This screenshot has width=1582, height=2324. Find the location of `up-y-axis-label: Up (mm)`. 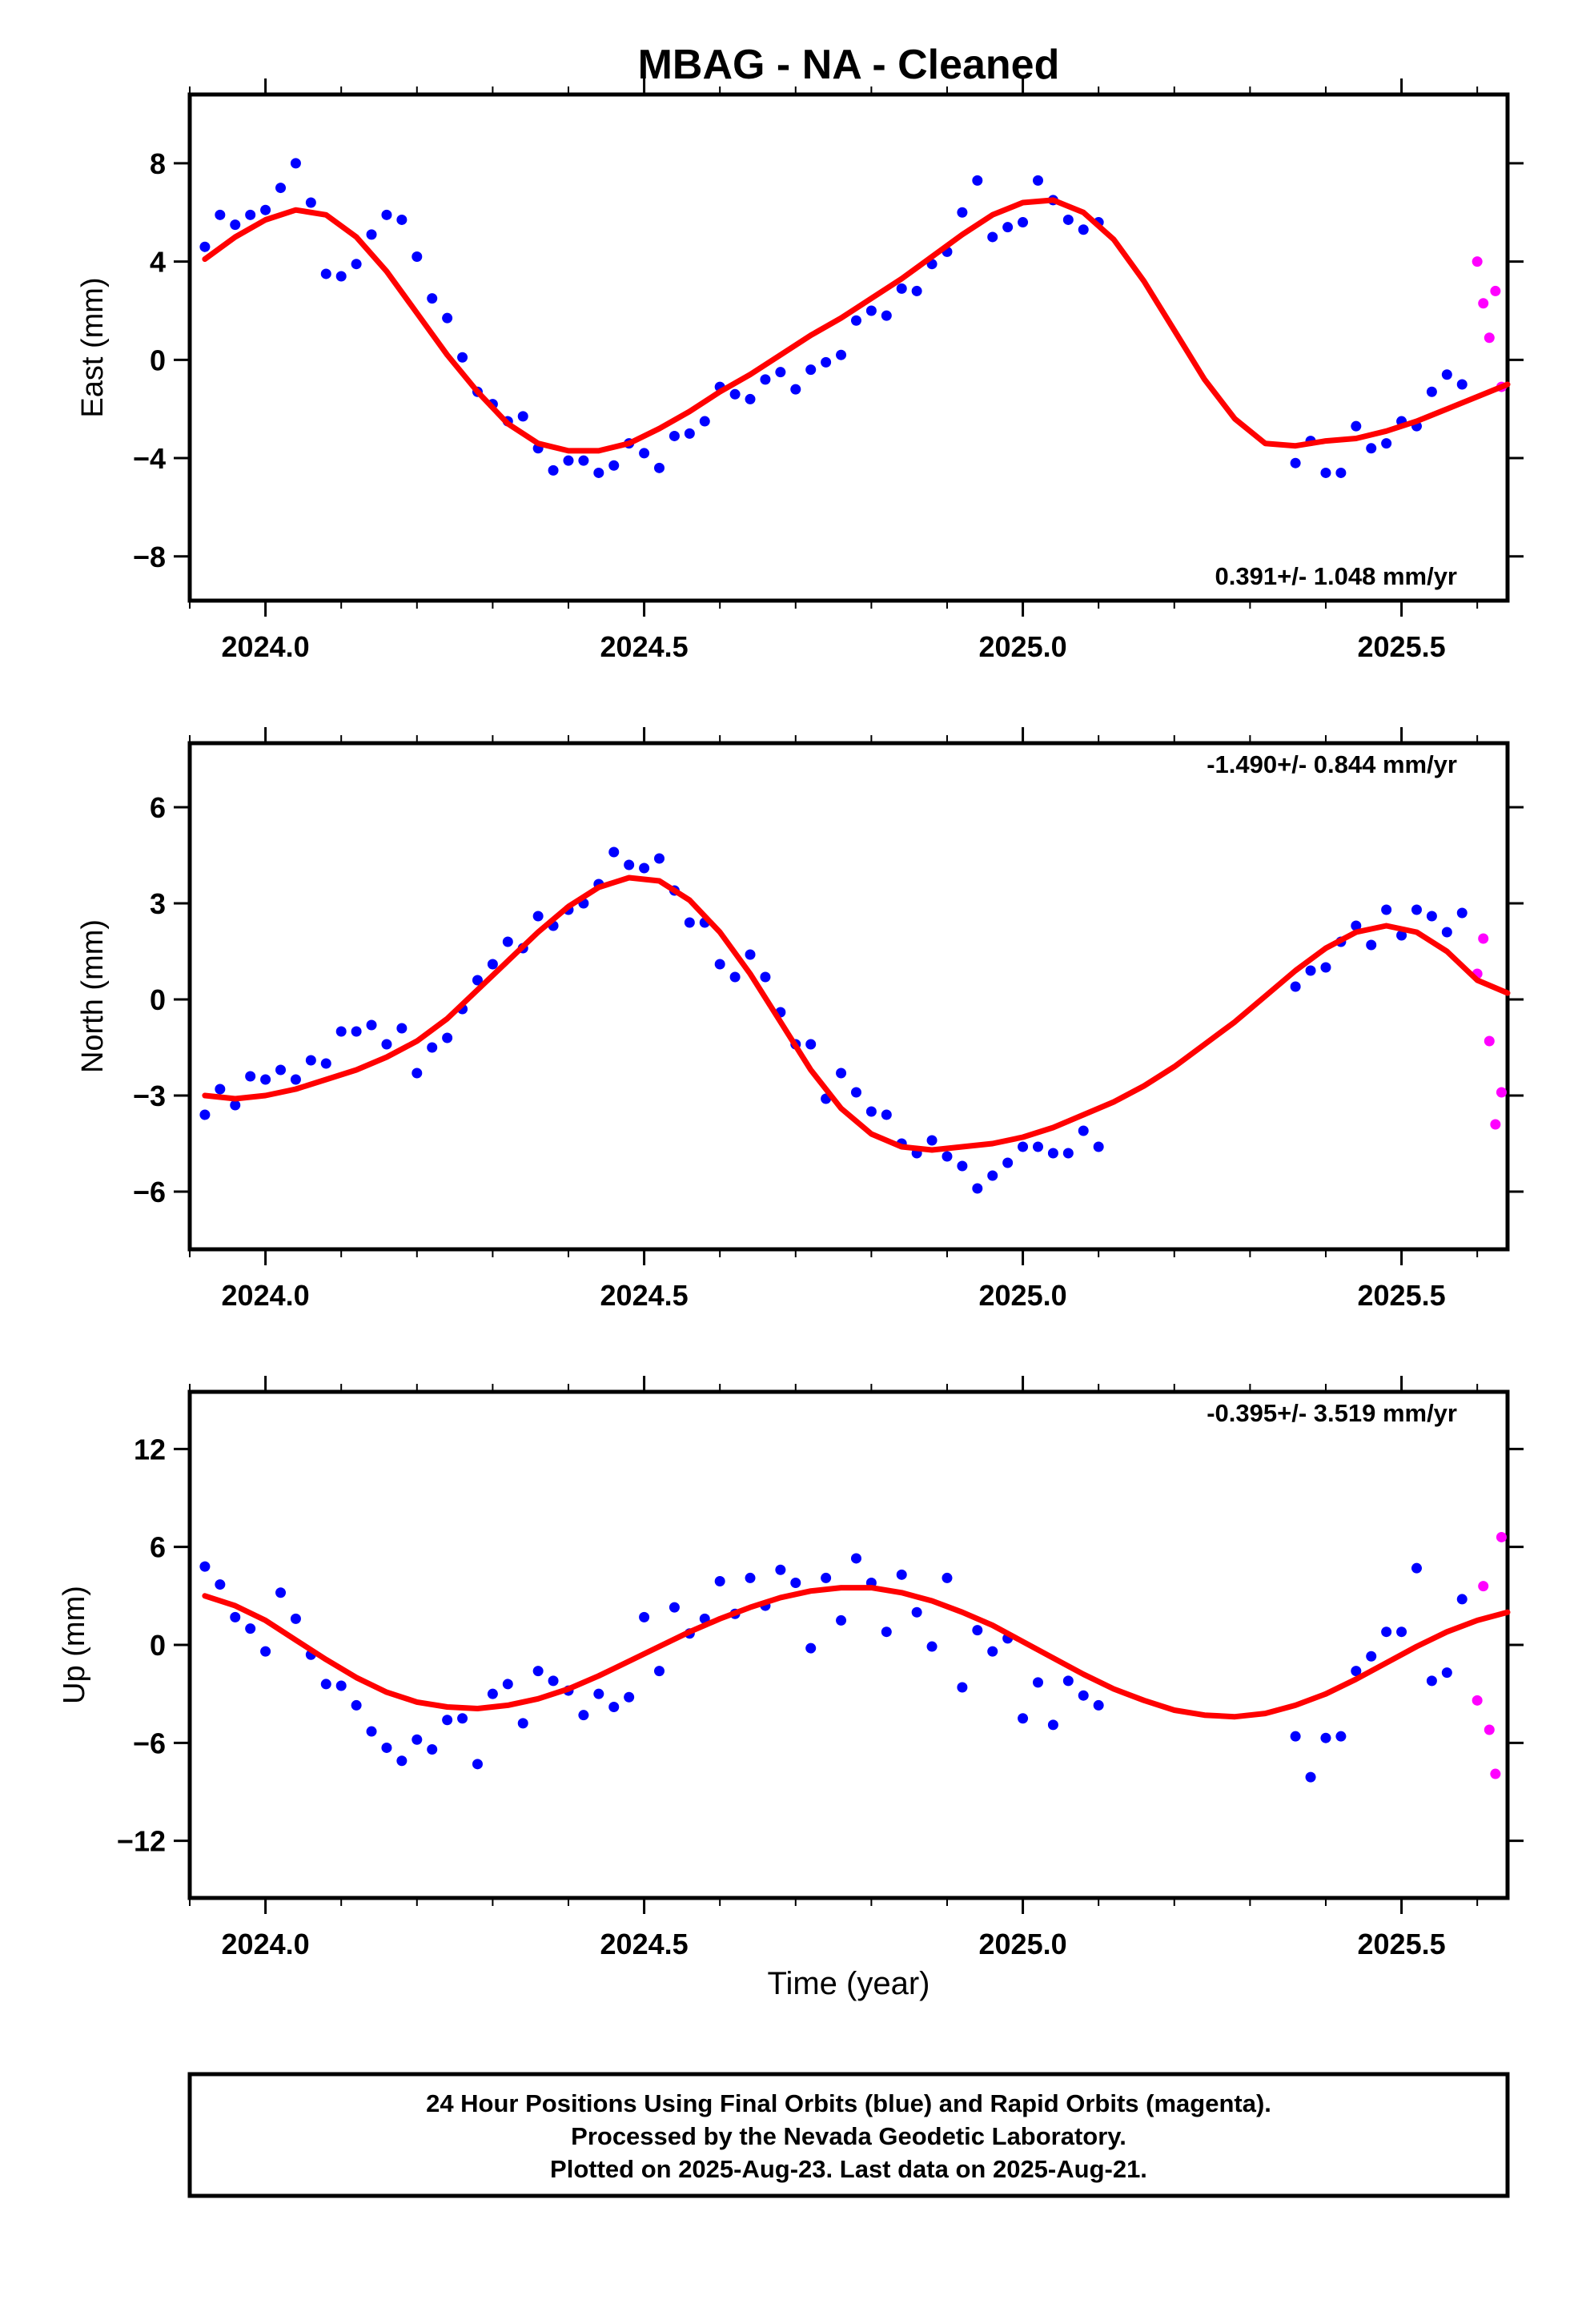

up-y-axis-label: Up (mm) is located at coordinates (74, 1645).